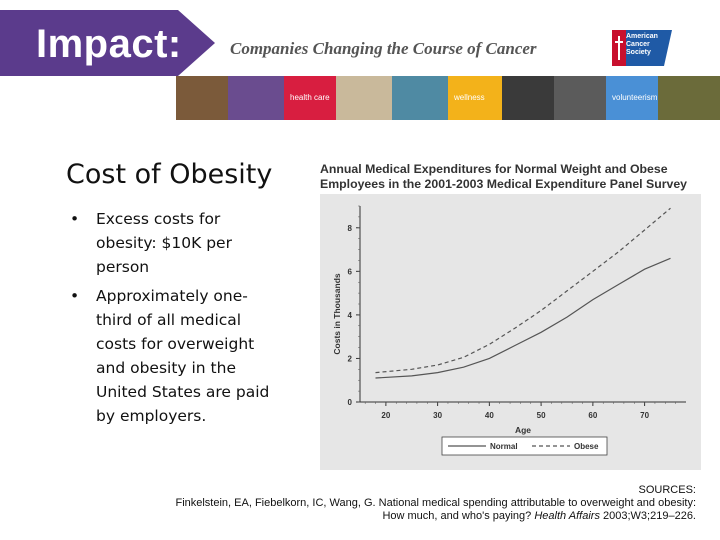 This screenshot has width=720, height=540. I want to click on series-line-obese, so click(523, 290).